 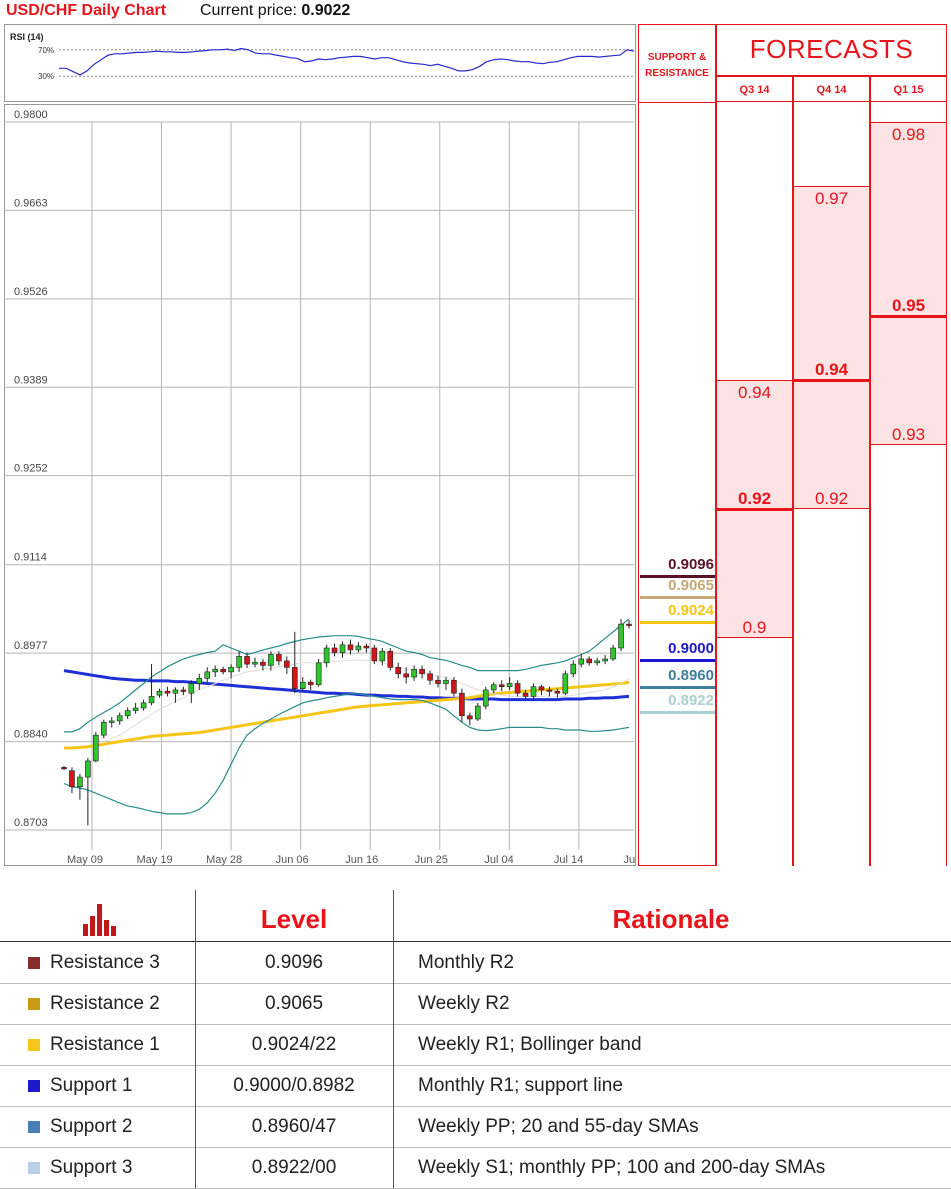 What do you see at coordinates (31, 469) in the screenshot?
I see `y-tick-label: 0.9252` at bounding box center [31, 469].